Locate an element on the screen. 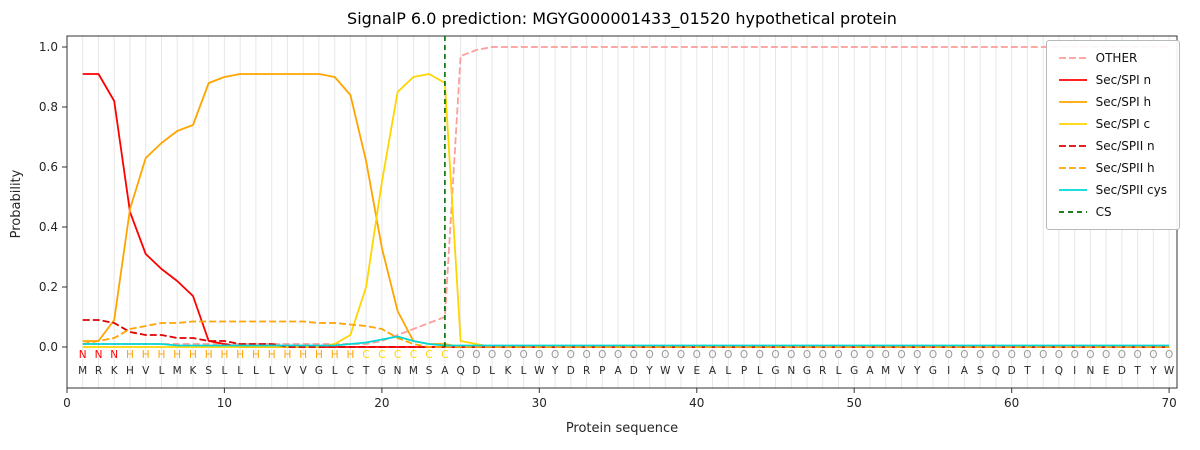  legend-item-sec-spi-h: Sec/SPI h is located at coordinates (1112, 102).